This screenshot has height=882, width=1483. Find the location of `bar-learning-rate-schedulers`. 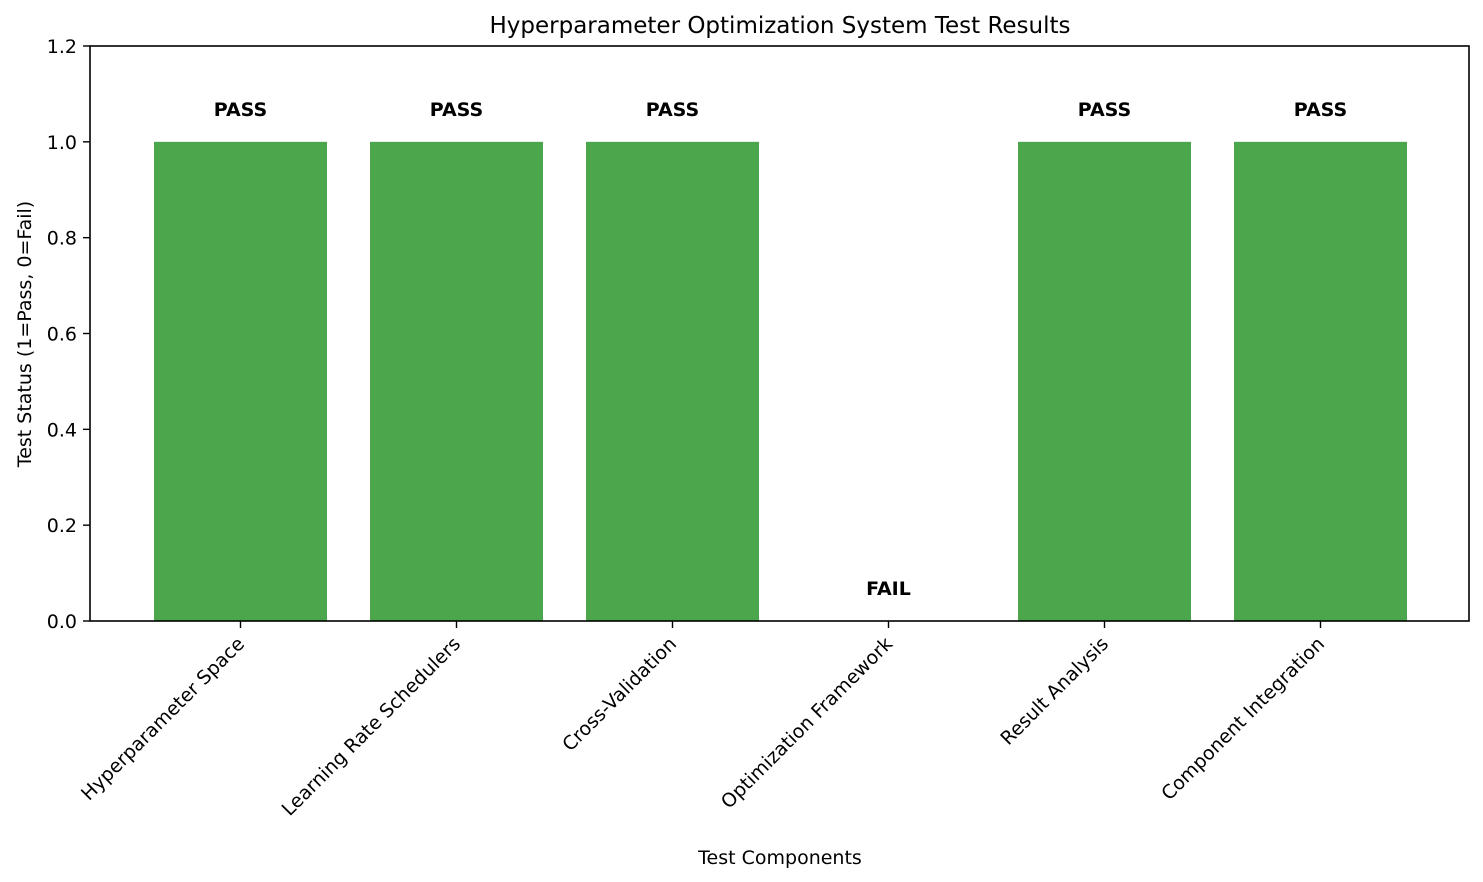

bar-learning-rate-schedulers is located at coordinates (456, 381).